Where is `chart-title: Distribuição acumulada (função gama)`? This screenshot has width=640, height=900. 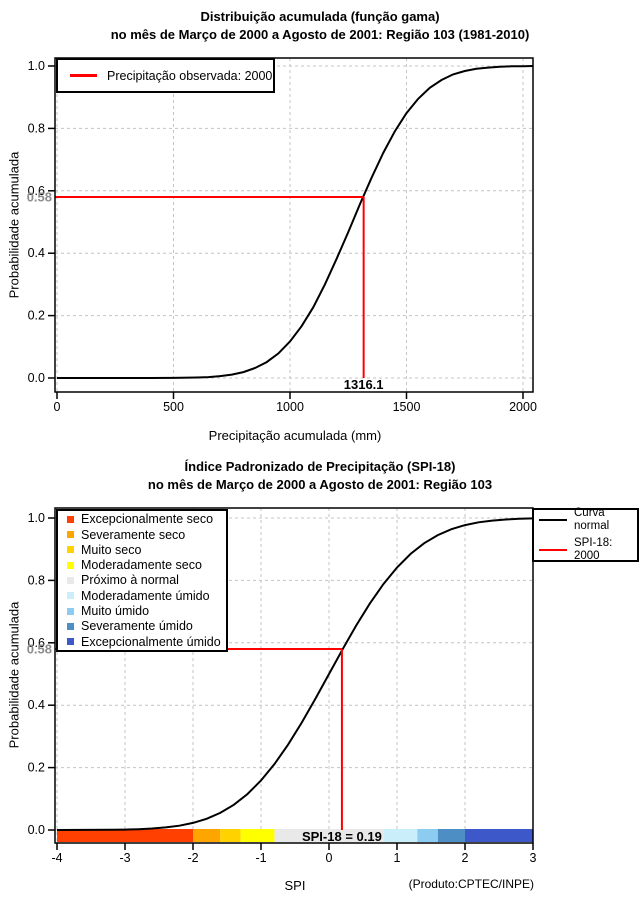 chart-title: Distribuição acumulada (função gama) is located at coordinates (320, 16).